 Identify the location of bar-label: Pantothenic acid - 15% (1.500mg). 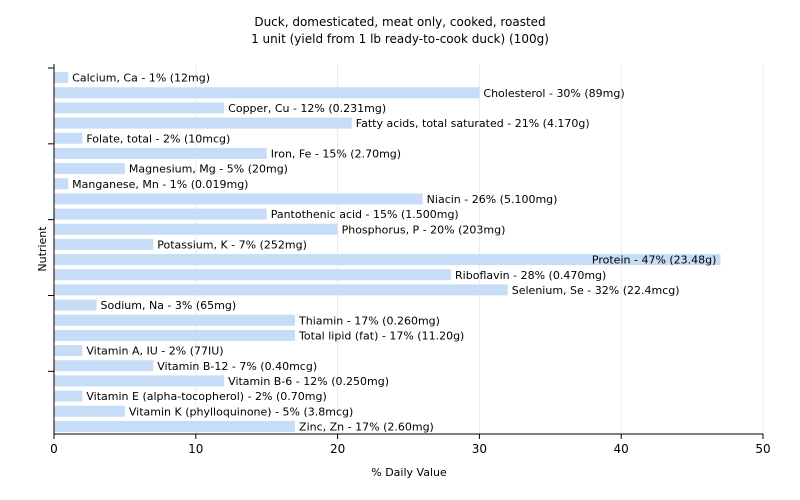
(365, 214).